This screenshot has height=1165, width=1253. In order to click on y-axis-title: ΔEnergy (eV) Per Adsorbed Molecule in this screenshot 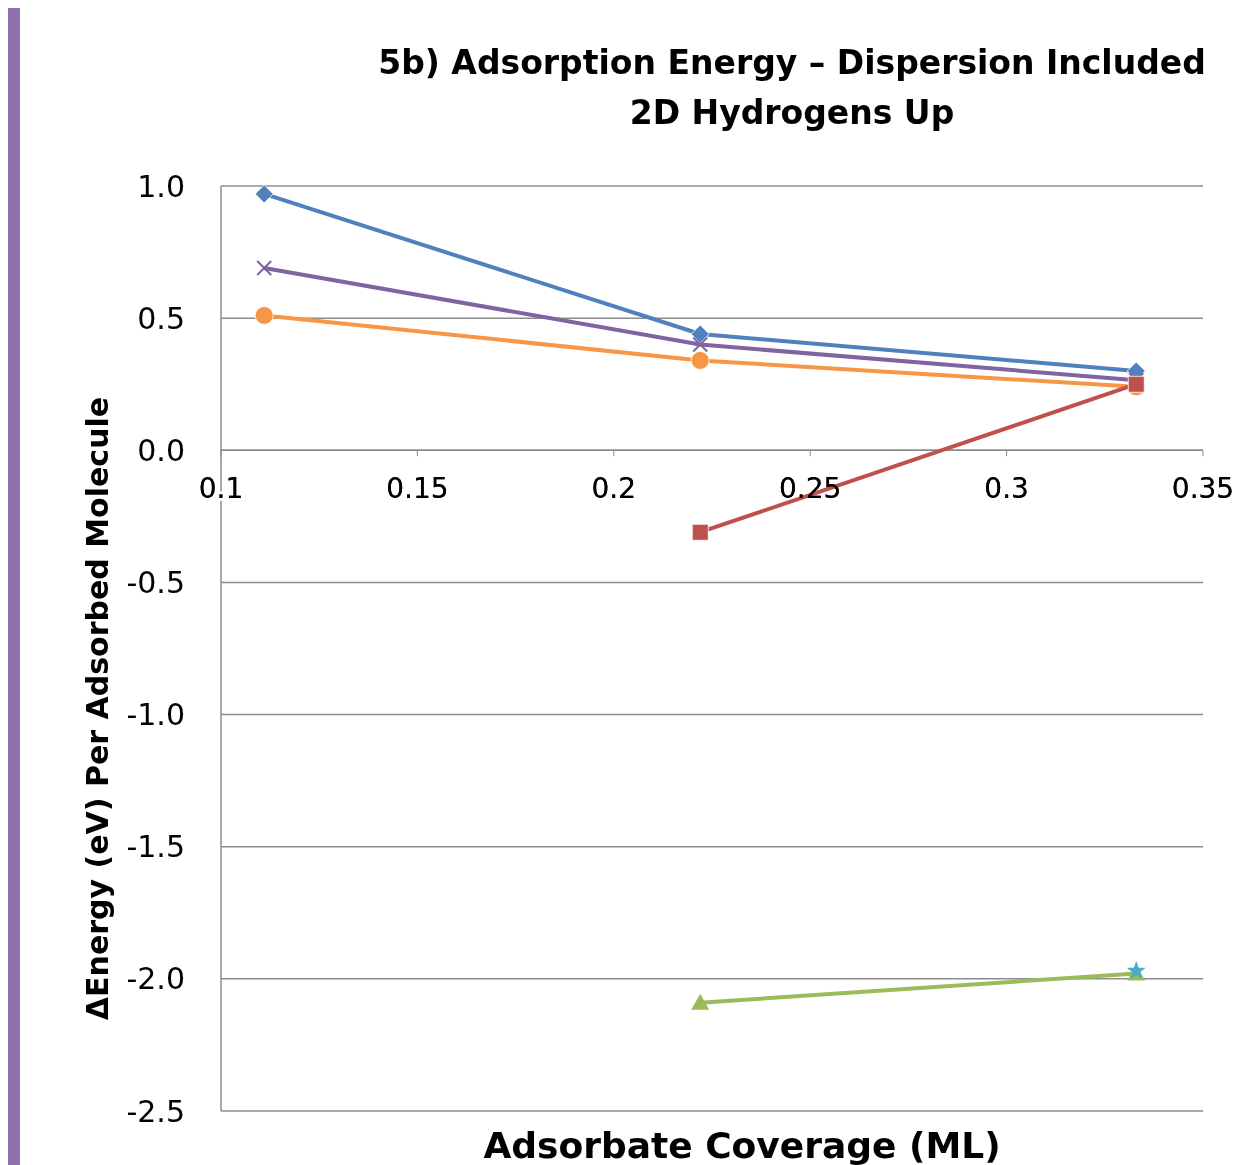, I will do `click(97, 708)`.